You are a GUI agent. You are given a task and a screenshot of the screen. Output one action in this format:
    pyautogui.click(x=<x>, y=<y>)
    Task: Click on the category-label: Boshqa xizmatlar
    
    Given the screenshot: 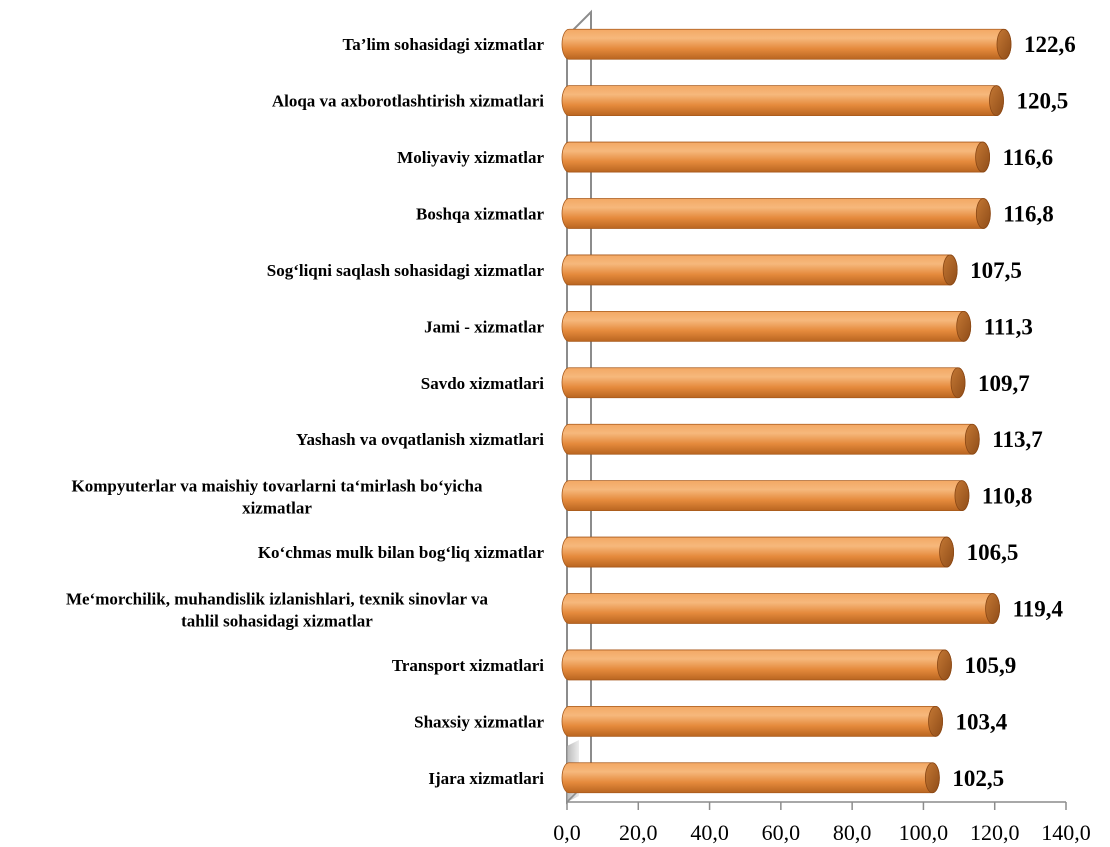 What is the action you would take?
    pyautogui.click(x=480, y=214)
    